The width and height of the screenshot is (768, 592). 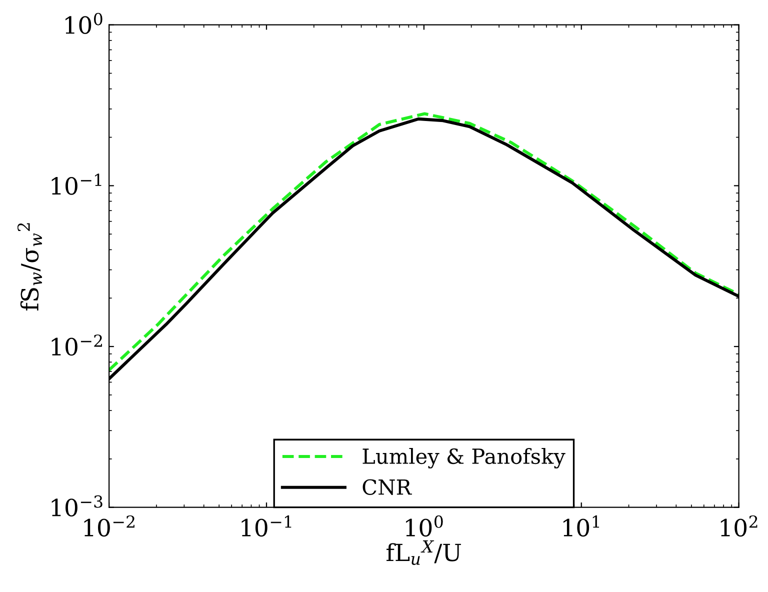 I want to click on y-tick-label: 10$^{−1}$, so click(x=77, y=184).